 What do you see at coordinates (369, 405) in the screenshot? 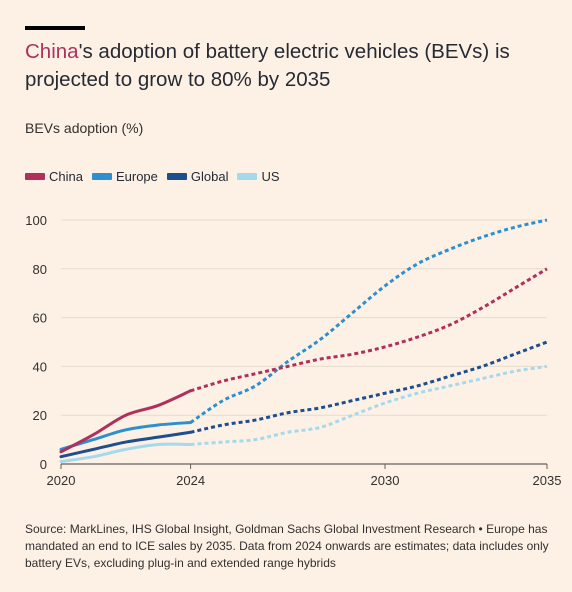
I see `series-us-estimate-line` at bounding box center [369, 405].